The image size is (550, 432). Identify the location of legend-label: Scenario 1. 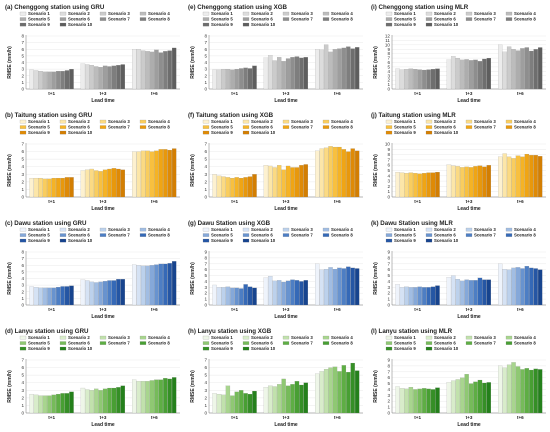
(405, 121).